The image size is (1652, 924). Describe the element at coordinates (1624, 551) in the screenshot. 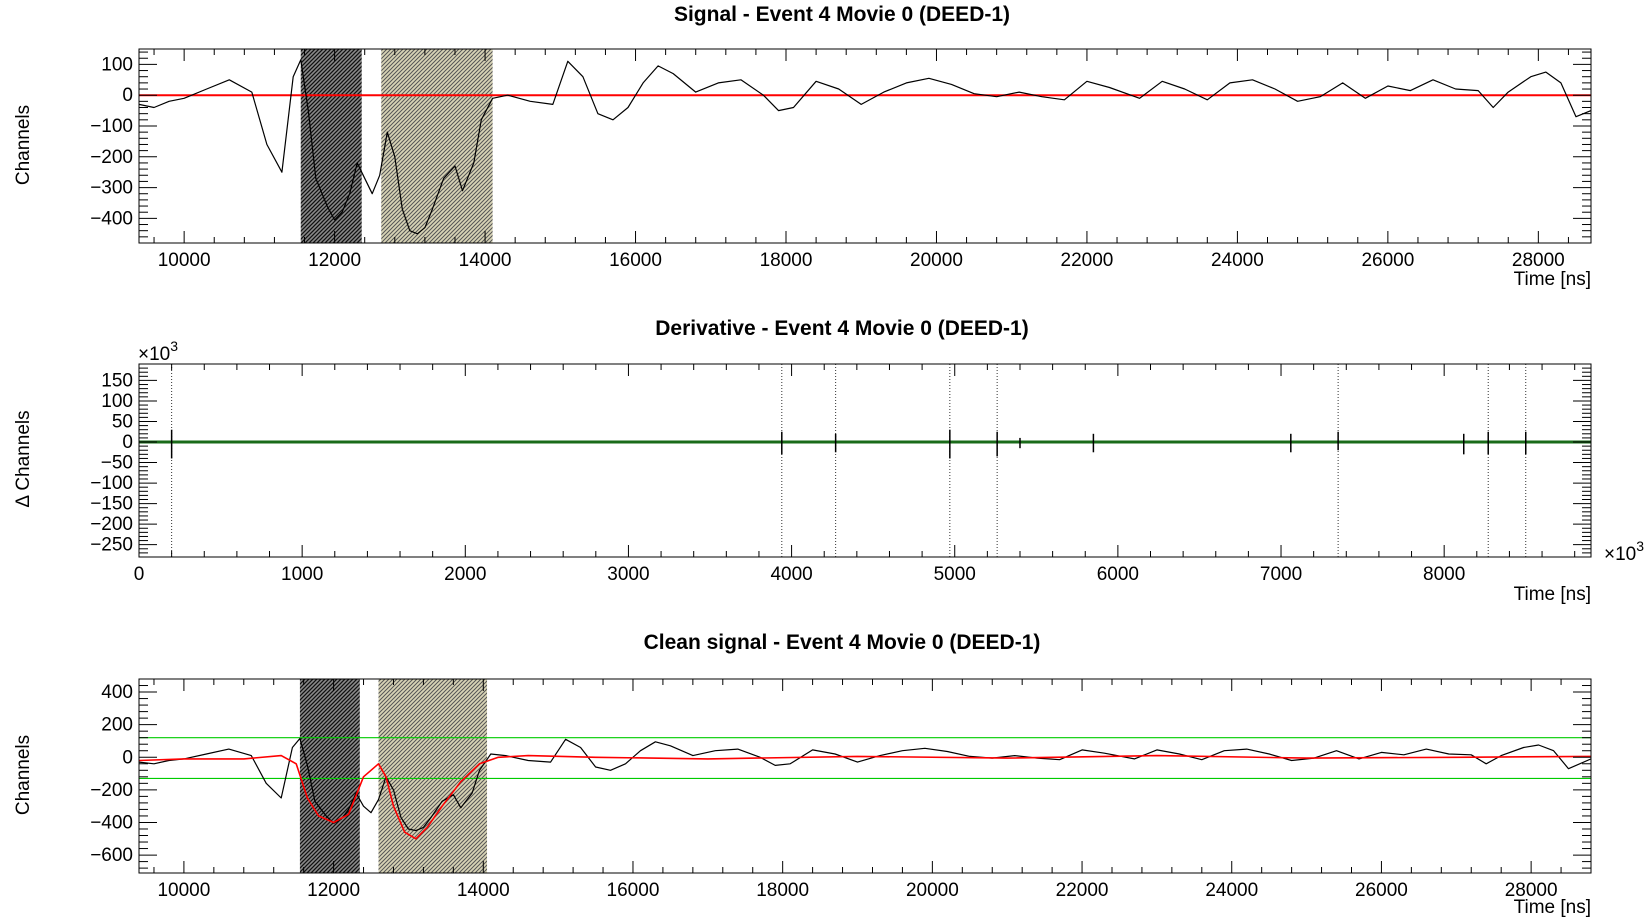

I see `derivative-x-multiplier: ×10³` at that location.